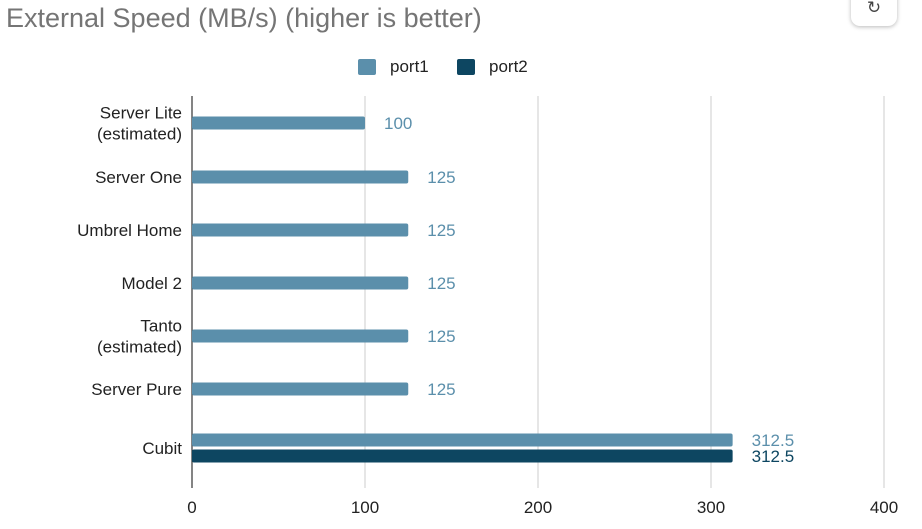 This screenshot has height=529, width=922. I want to click on x-tick-label: 0, so click(191, 507).